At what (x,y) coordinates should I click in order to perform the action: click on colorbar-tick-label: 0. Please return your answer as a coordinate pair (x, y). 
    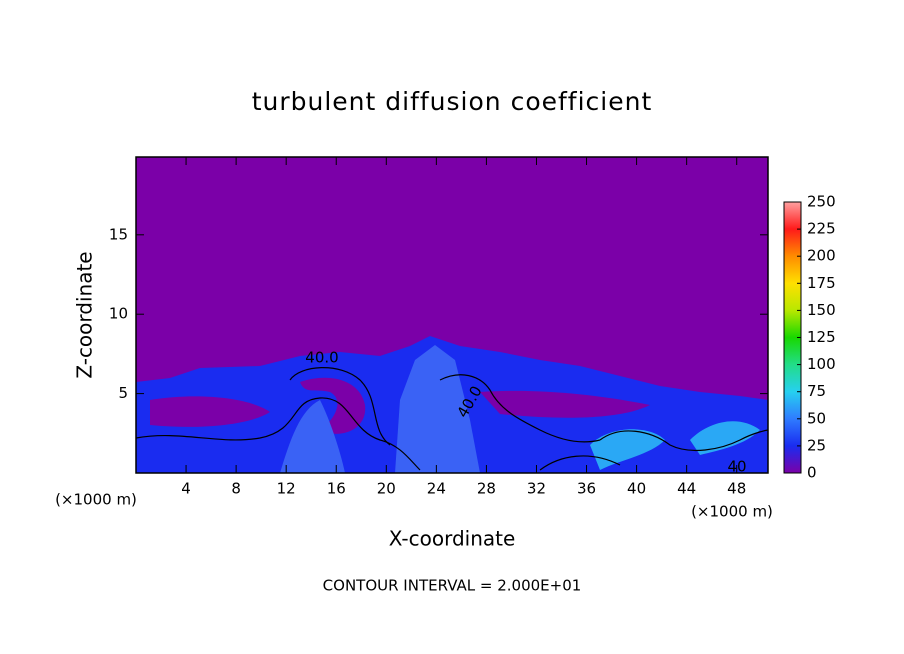
    Looking at the image, I should click on (812, 473).